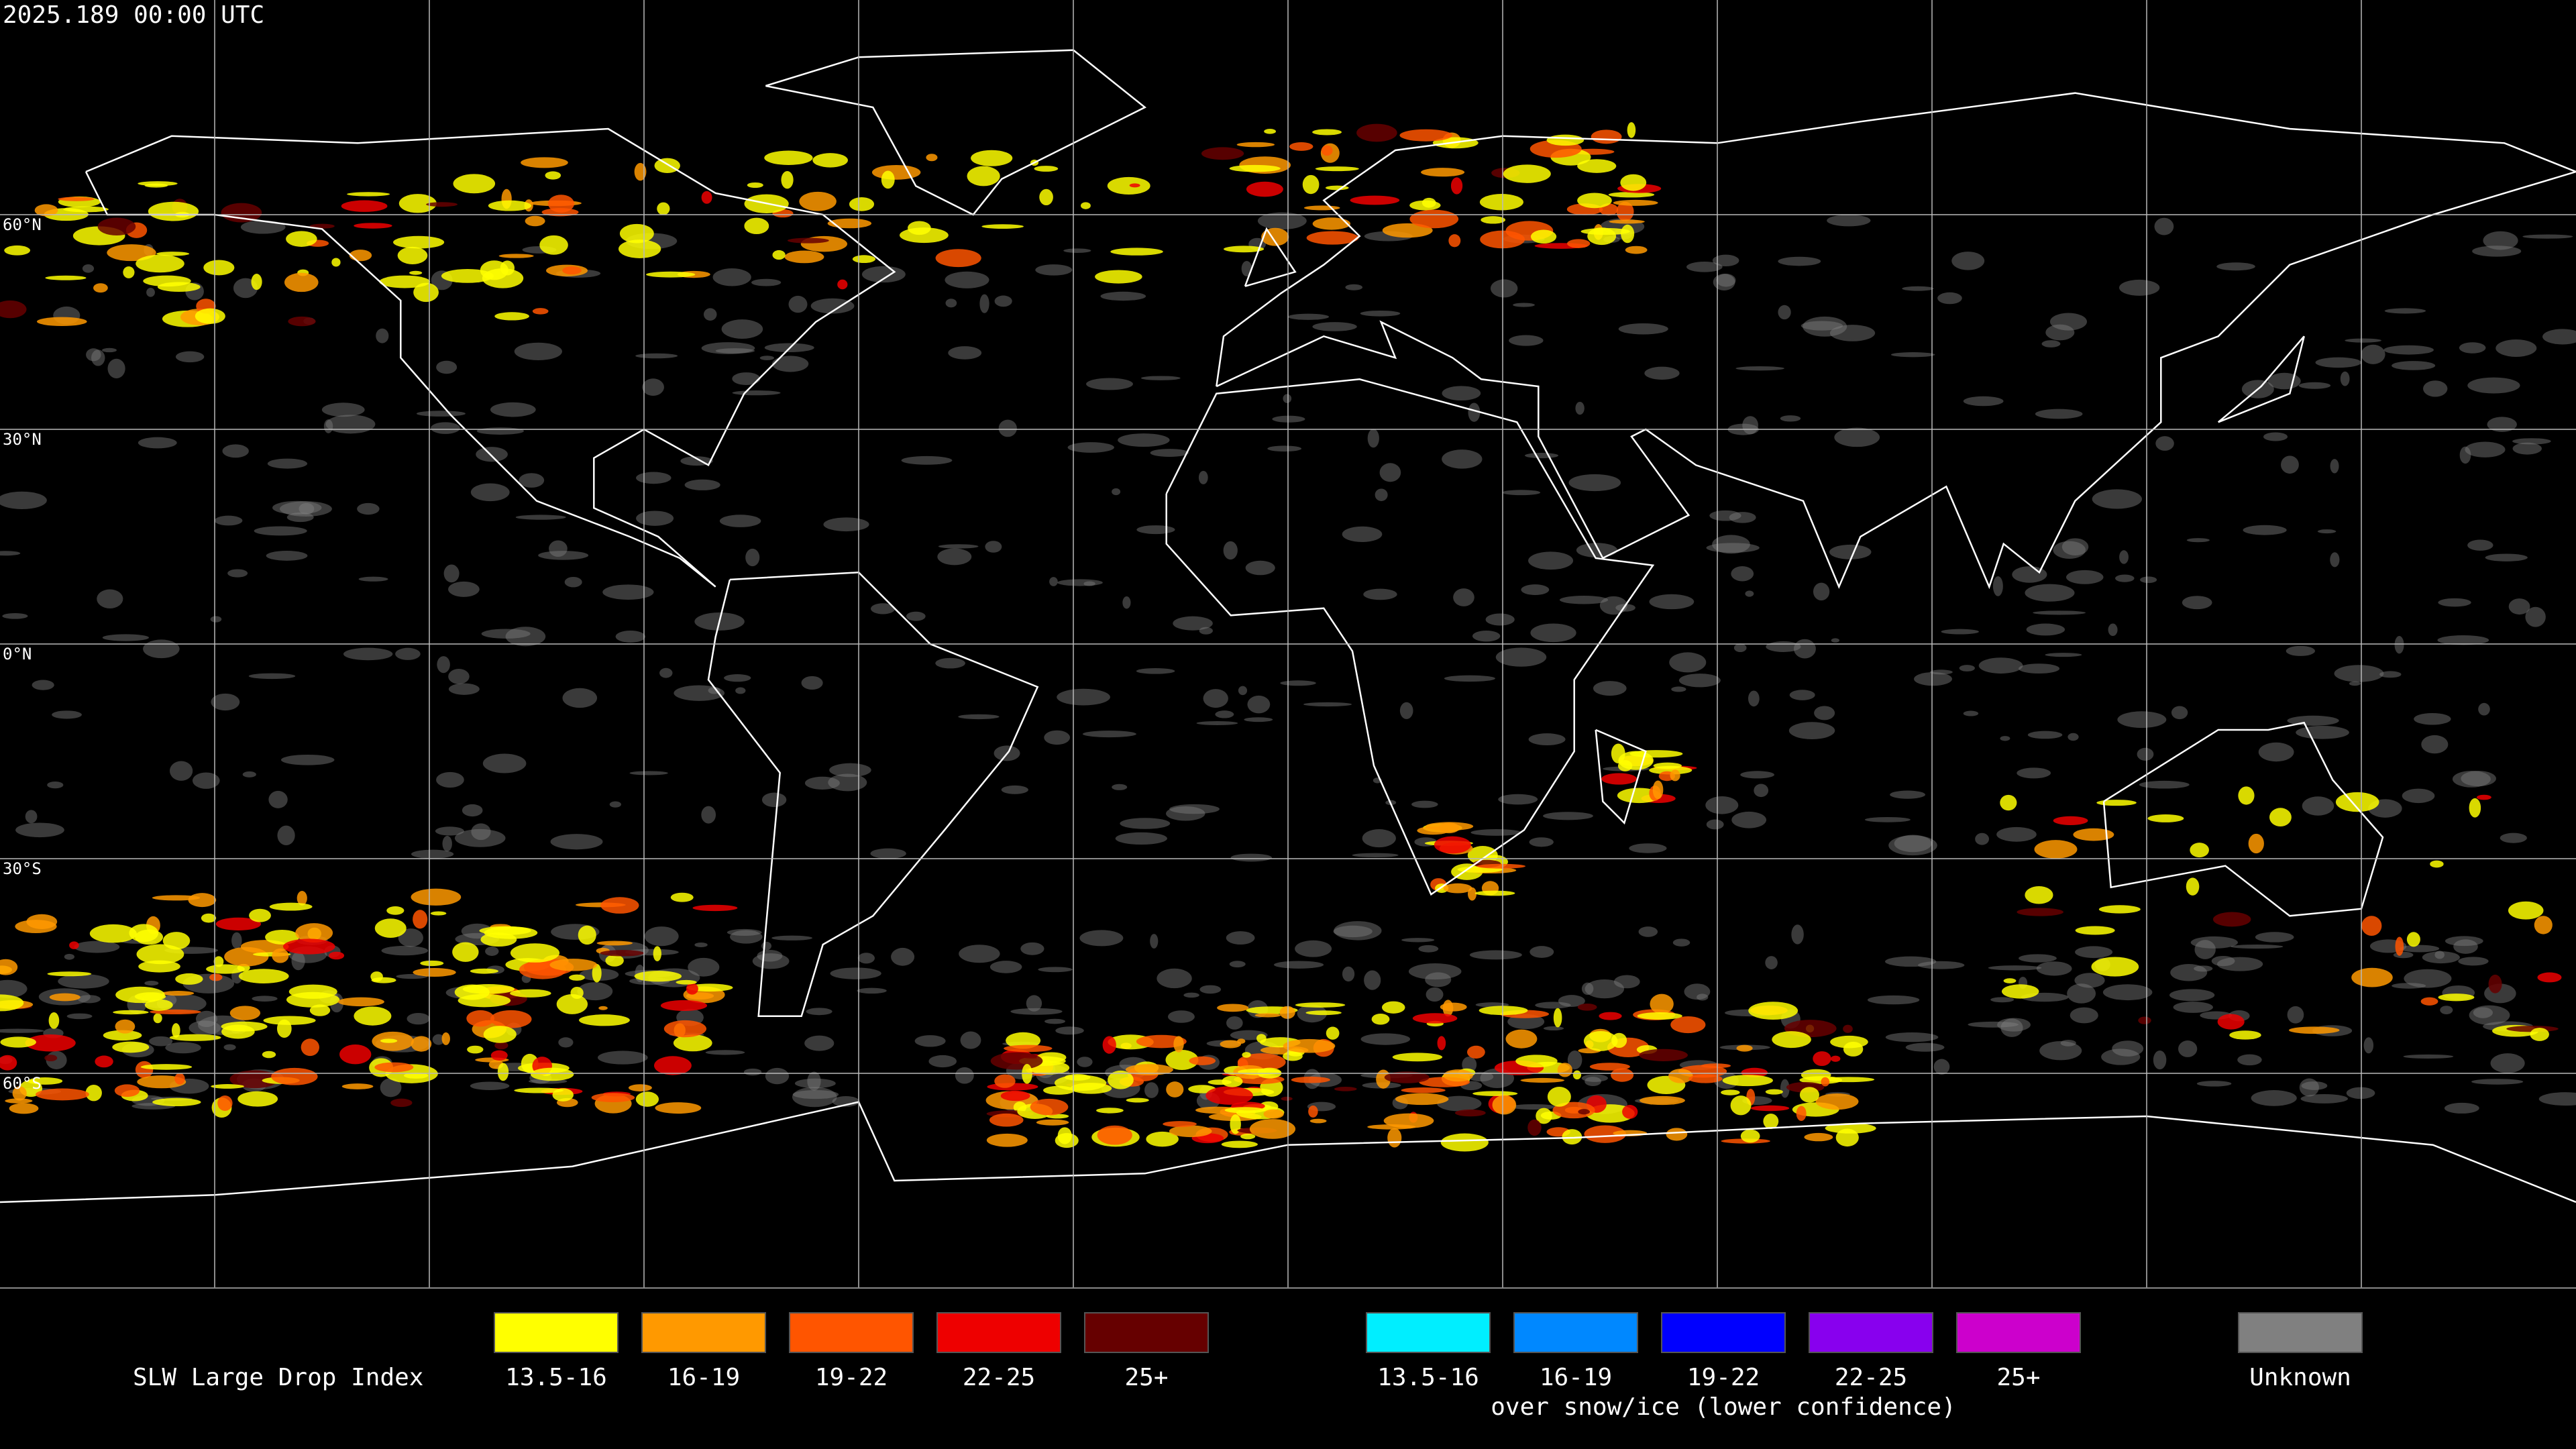 Image resolution: width=2576 pixels, height=1449 pixels. What do you see at coordinates (1871, 1377) in the screenshot?
I see `legend-label: 22-25` at bounding box center [1871, 1377].